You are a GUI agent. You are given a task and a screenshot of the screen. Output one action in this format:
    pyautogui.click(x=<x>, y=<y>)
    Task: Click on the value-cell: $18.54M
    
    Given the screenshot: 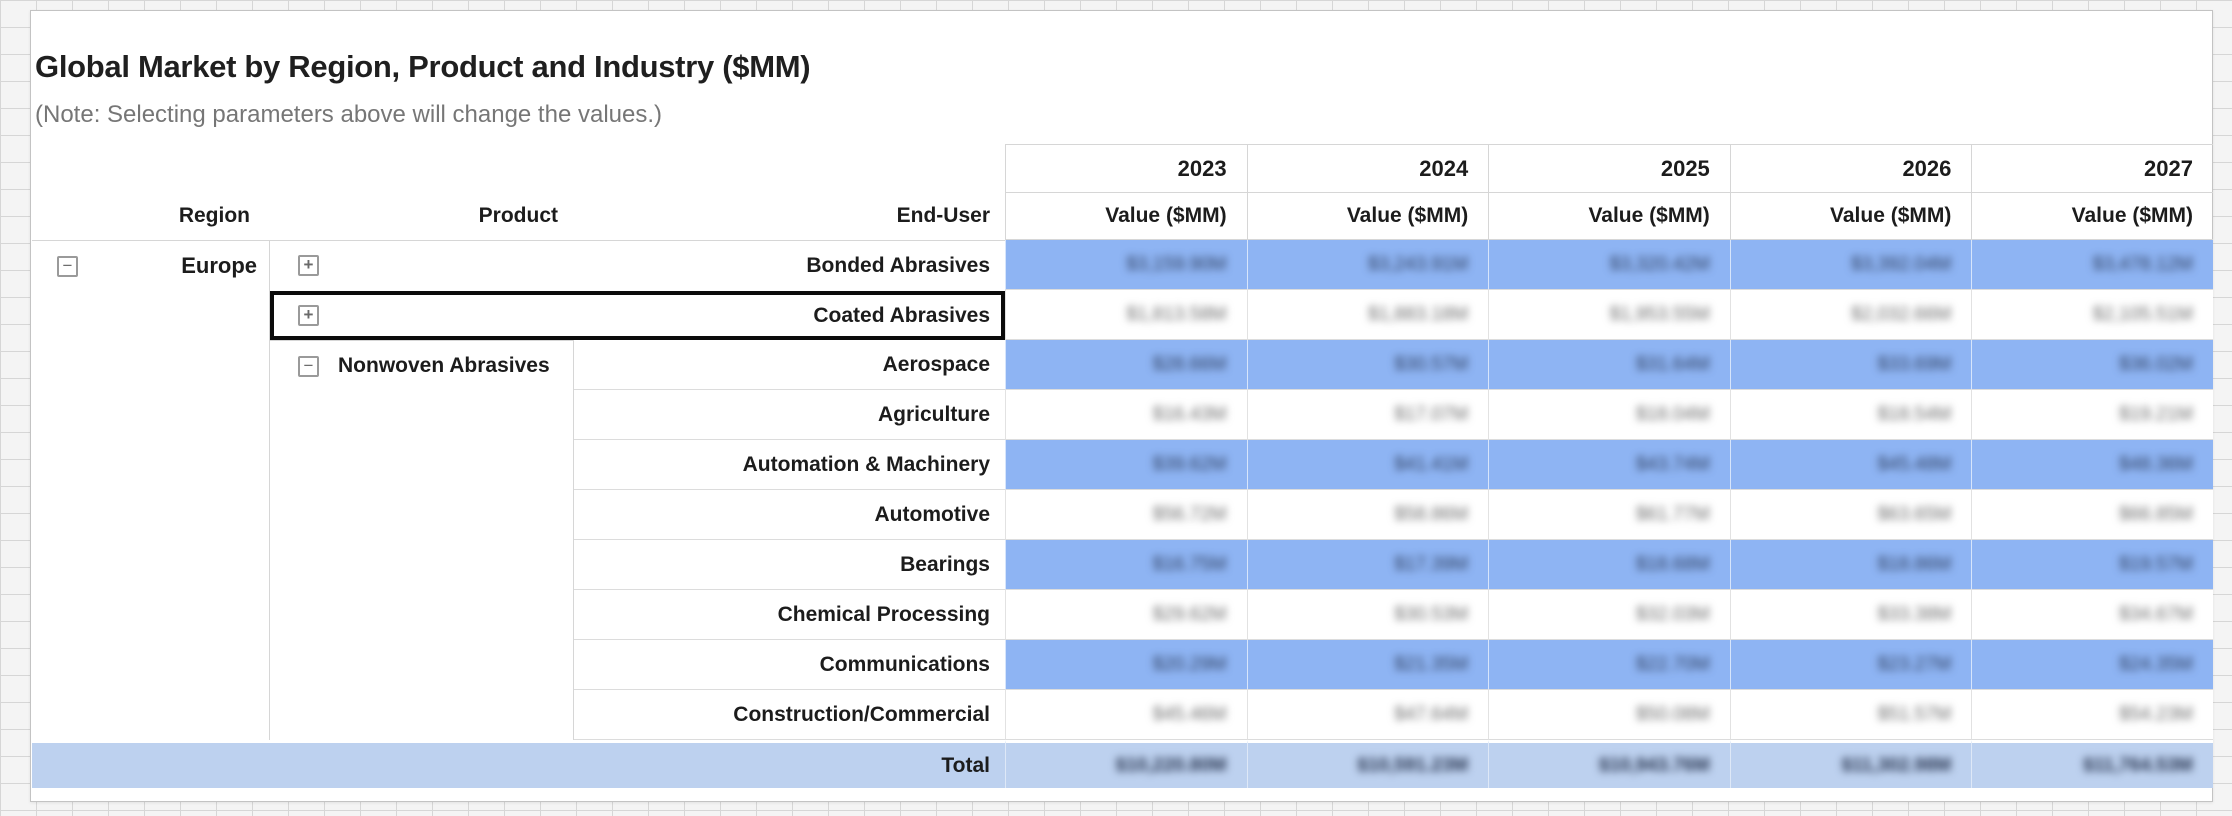 What is the action you would take?
    pyautogui.click(x=1850, y=415)
    